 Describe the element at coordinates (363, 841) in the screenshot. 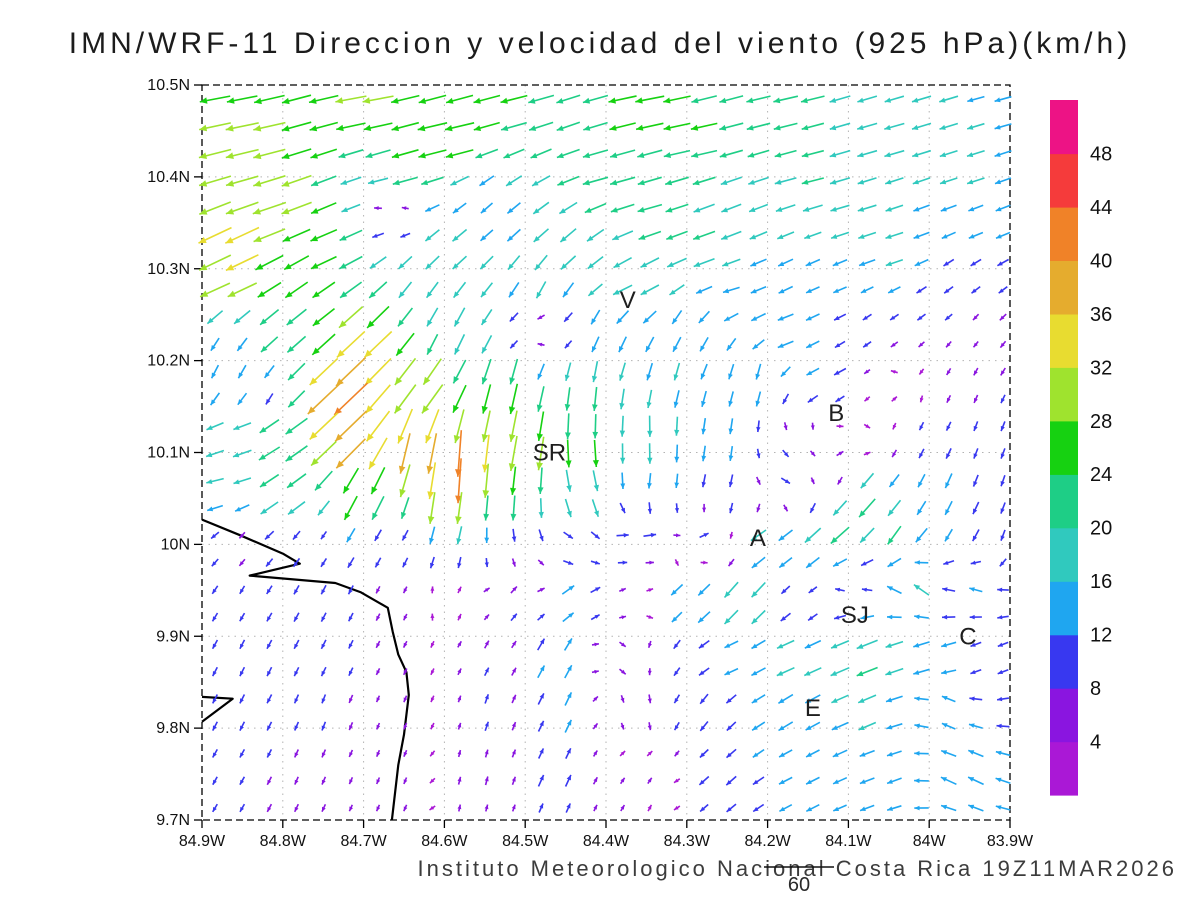

I see `x-tick-label: 84.7W` at that location.